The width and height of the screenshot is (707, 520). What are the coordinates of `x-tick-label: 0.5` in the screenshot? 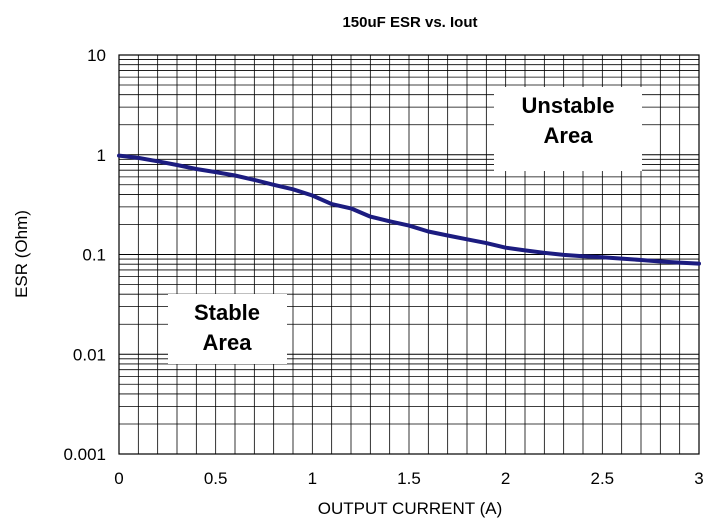 It's located at (216, 478).